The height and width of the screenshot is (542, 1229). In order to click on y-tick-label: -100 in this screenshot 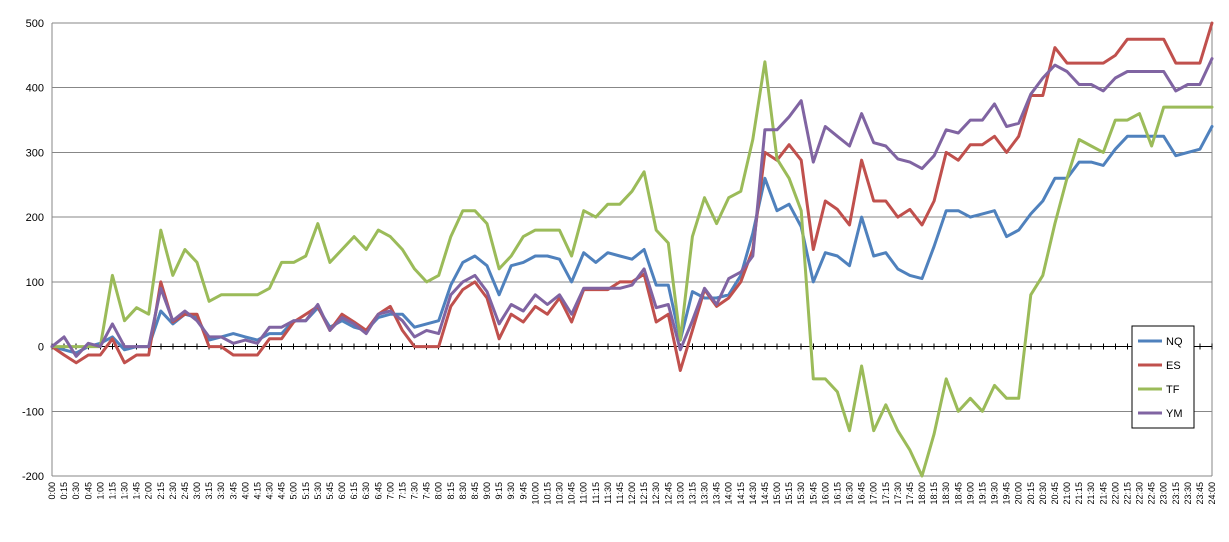, I will do `click(33, 412)`.